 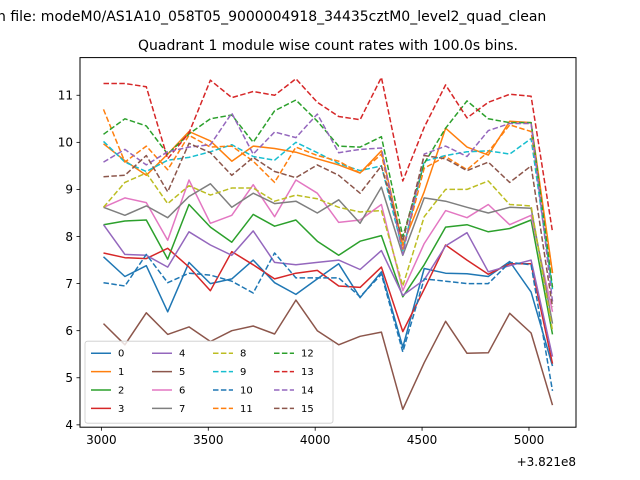 I want to click on legend-label: 11, so click(x=246, y=409).